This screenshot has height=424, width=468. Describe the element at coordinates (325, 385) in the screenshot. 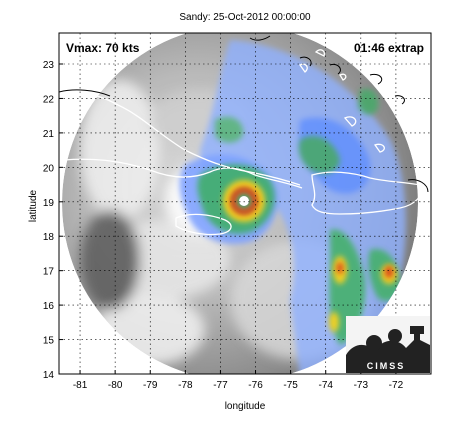

I see `x-tick-label: -74` at that location.